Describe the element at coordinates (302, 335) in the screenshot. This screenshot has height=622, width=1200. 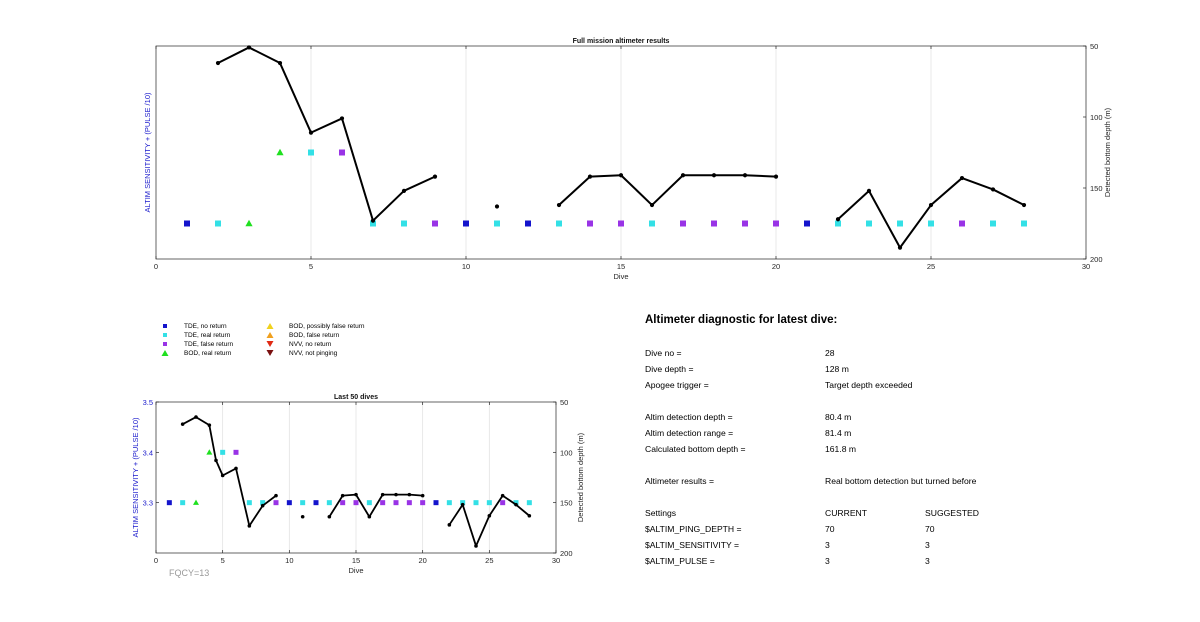
I see `legend-item: BOD, false return` at that location.